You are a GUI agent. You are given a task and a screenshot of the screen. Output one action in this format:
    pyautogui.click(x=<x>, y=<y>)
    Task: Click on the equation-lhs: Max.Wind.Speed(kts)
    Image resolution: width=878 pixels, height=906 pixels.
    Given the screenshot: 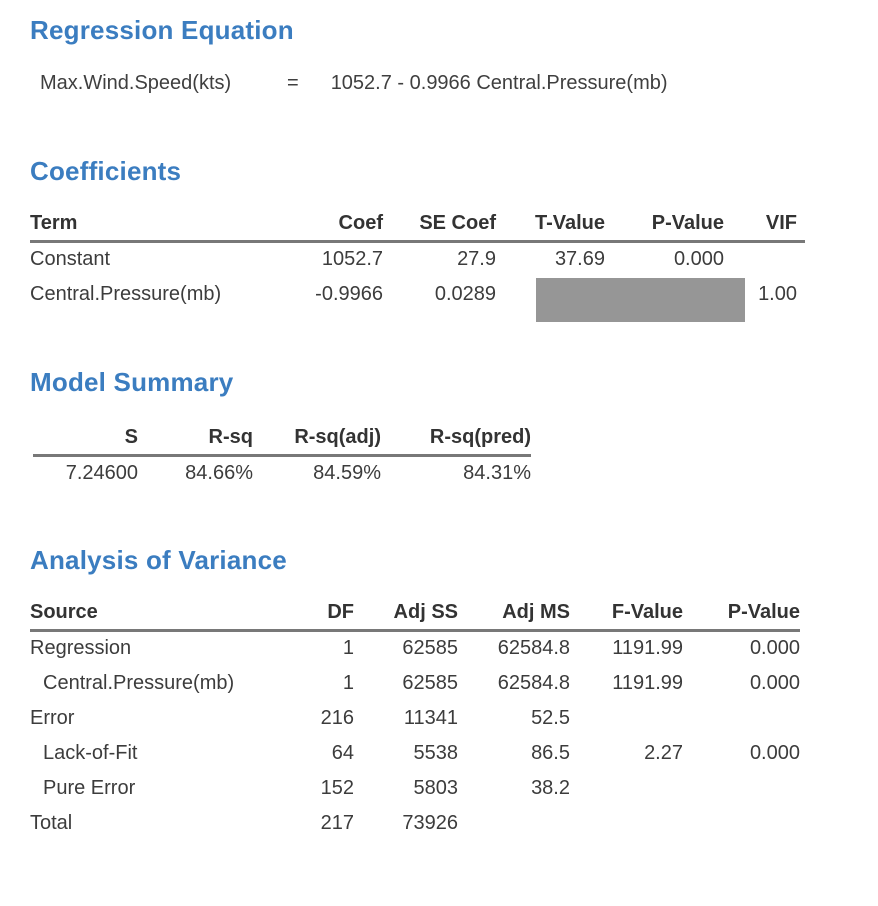 What is the action you would take?
    pyautogui.click(x=136, y=83)
    